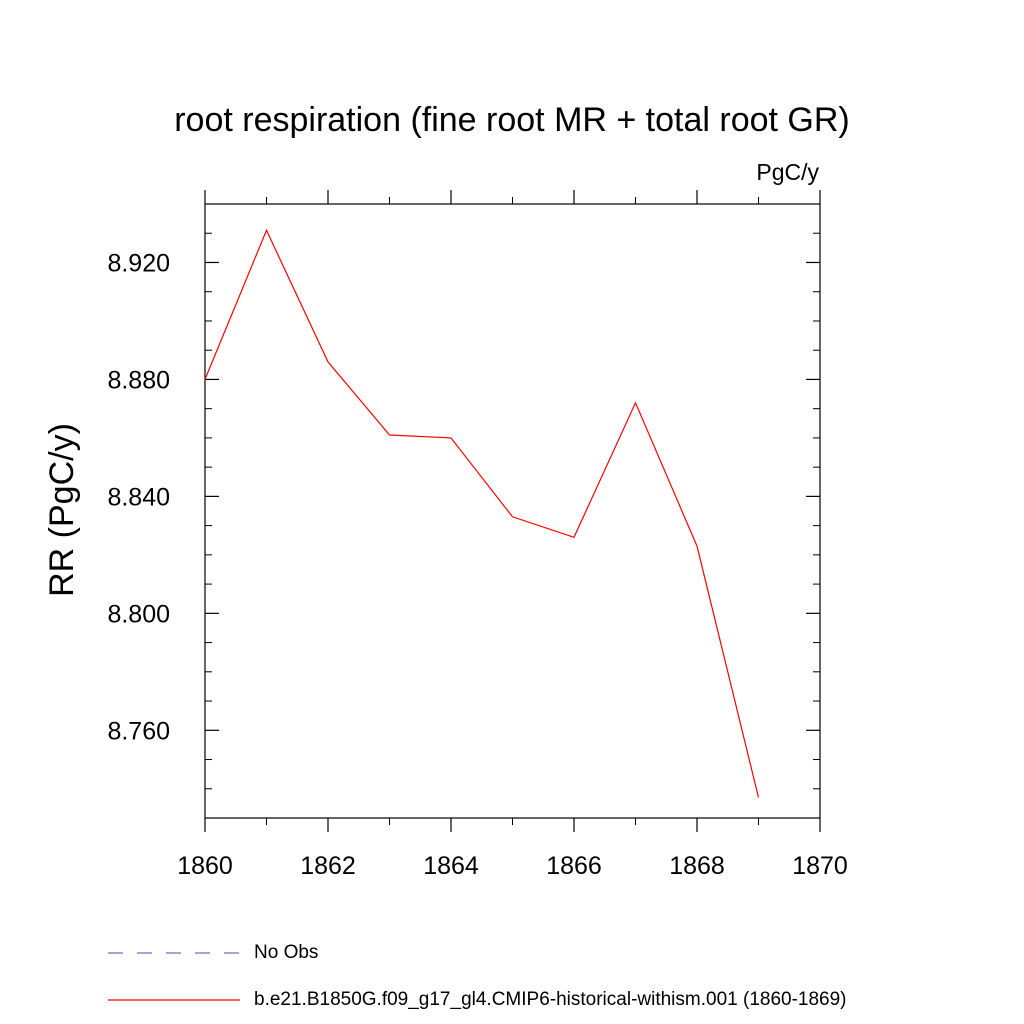 The image size is (1024, 1024). What do you see at coordinates (286, 952) in the screenshot?
I see `legend-entry-no-obs: No Obs` at bounding box center [286, 952].